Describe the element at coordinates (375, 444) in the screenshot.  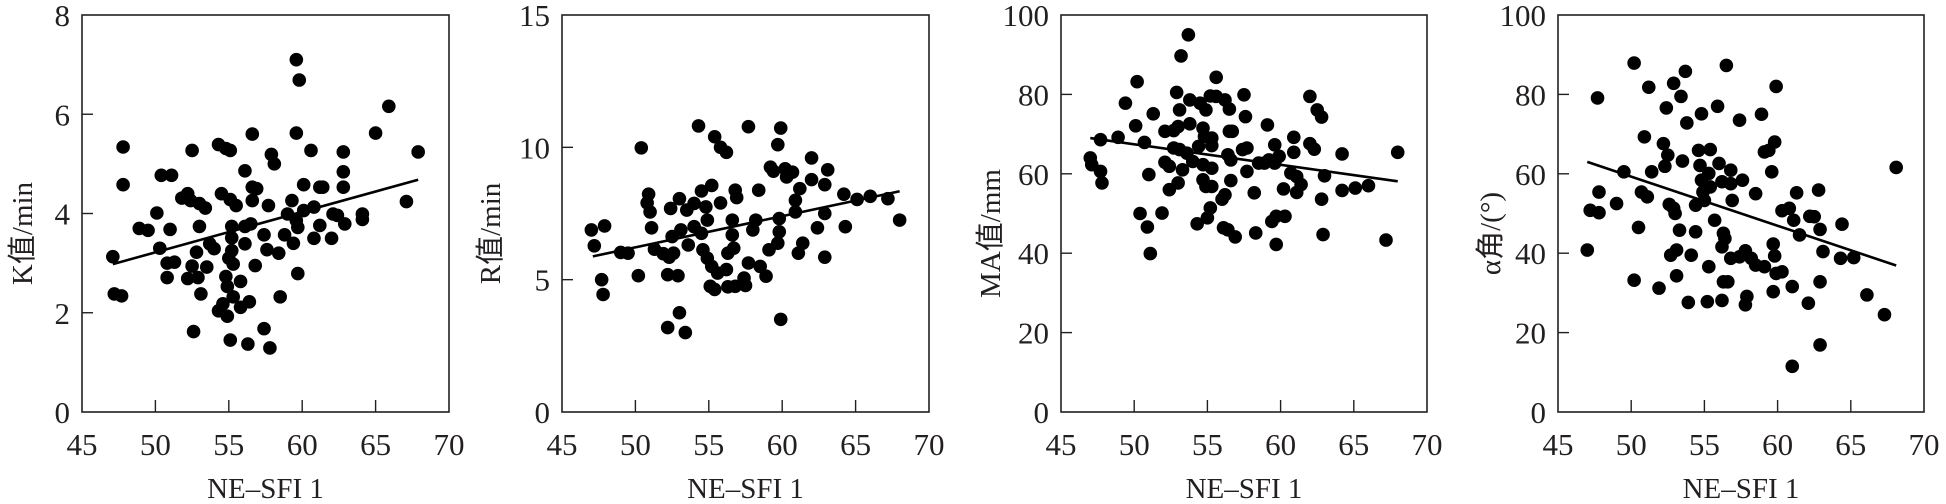
I see `x-tick-label: 65` at that location.